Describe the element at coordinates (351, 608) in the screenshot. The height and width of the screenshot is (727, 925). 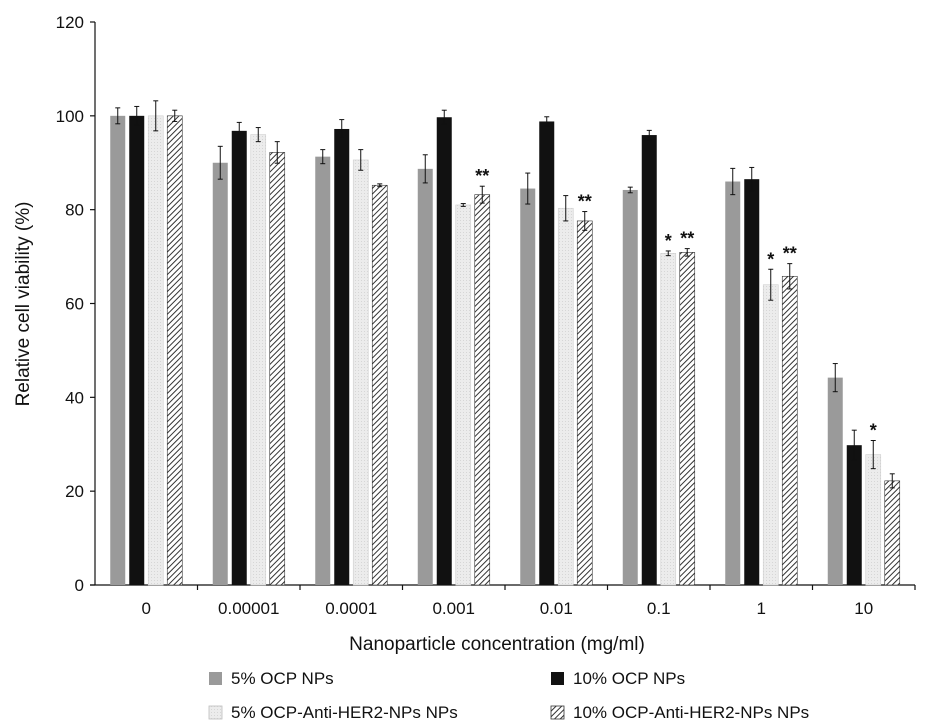
I see `x-tick-label: 0.0001` at that location.